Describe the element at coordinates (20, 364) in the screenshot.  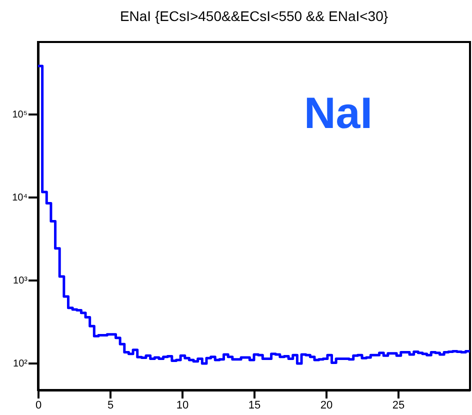
I see `y-tick-label: 10²` at that location.